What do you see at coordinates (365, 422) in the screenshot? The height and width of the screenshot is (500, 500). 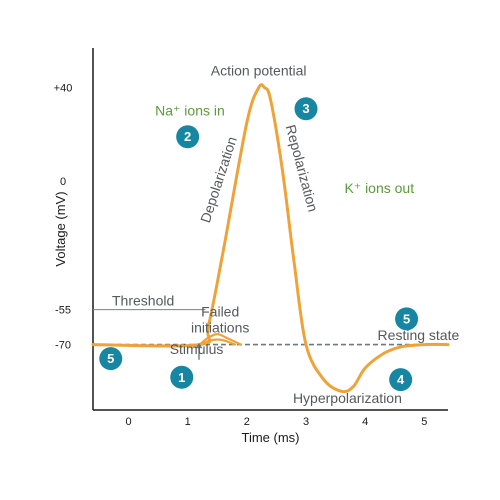 I see `x-tick-label: 4` at bounding box center [365, 422].